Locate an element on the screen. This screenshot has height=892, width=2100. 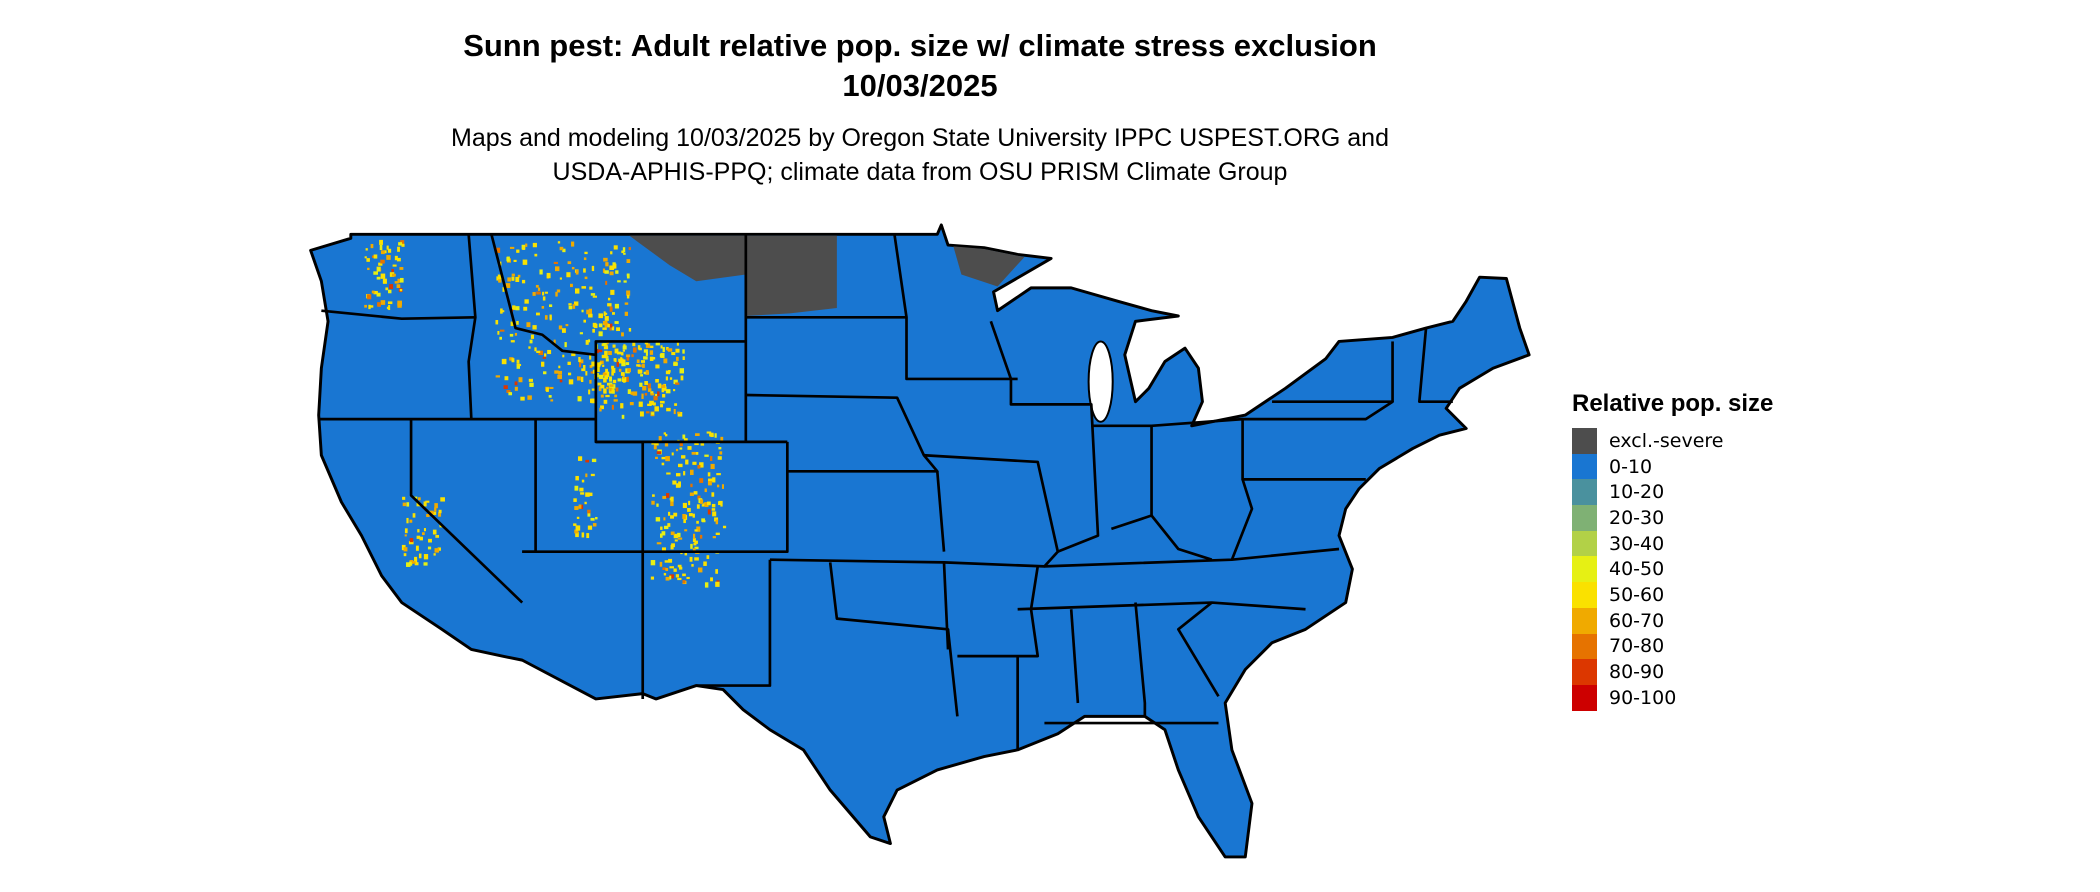
legend-label: 0-10 is located at coordinates (1631, 466).